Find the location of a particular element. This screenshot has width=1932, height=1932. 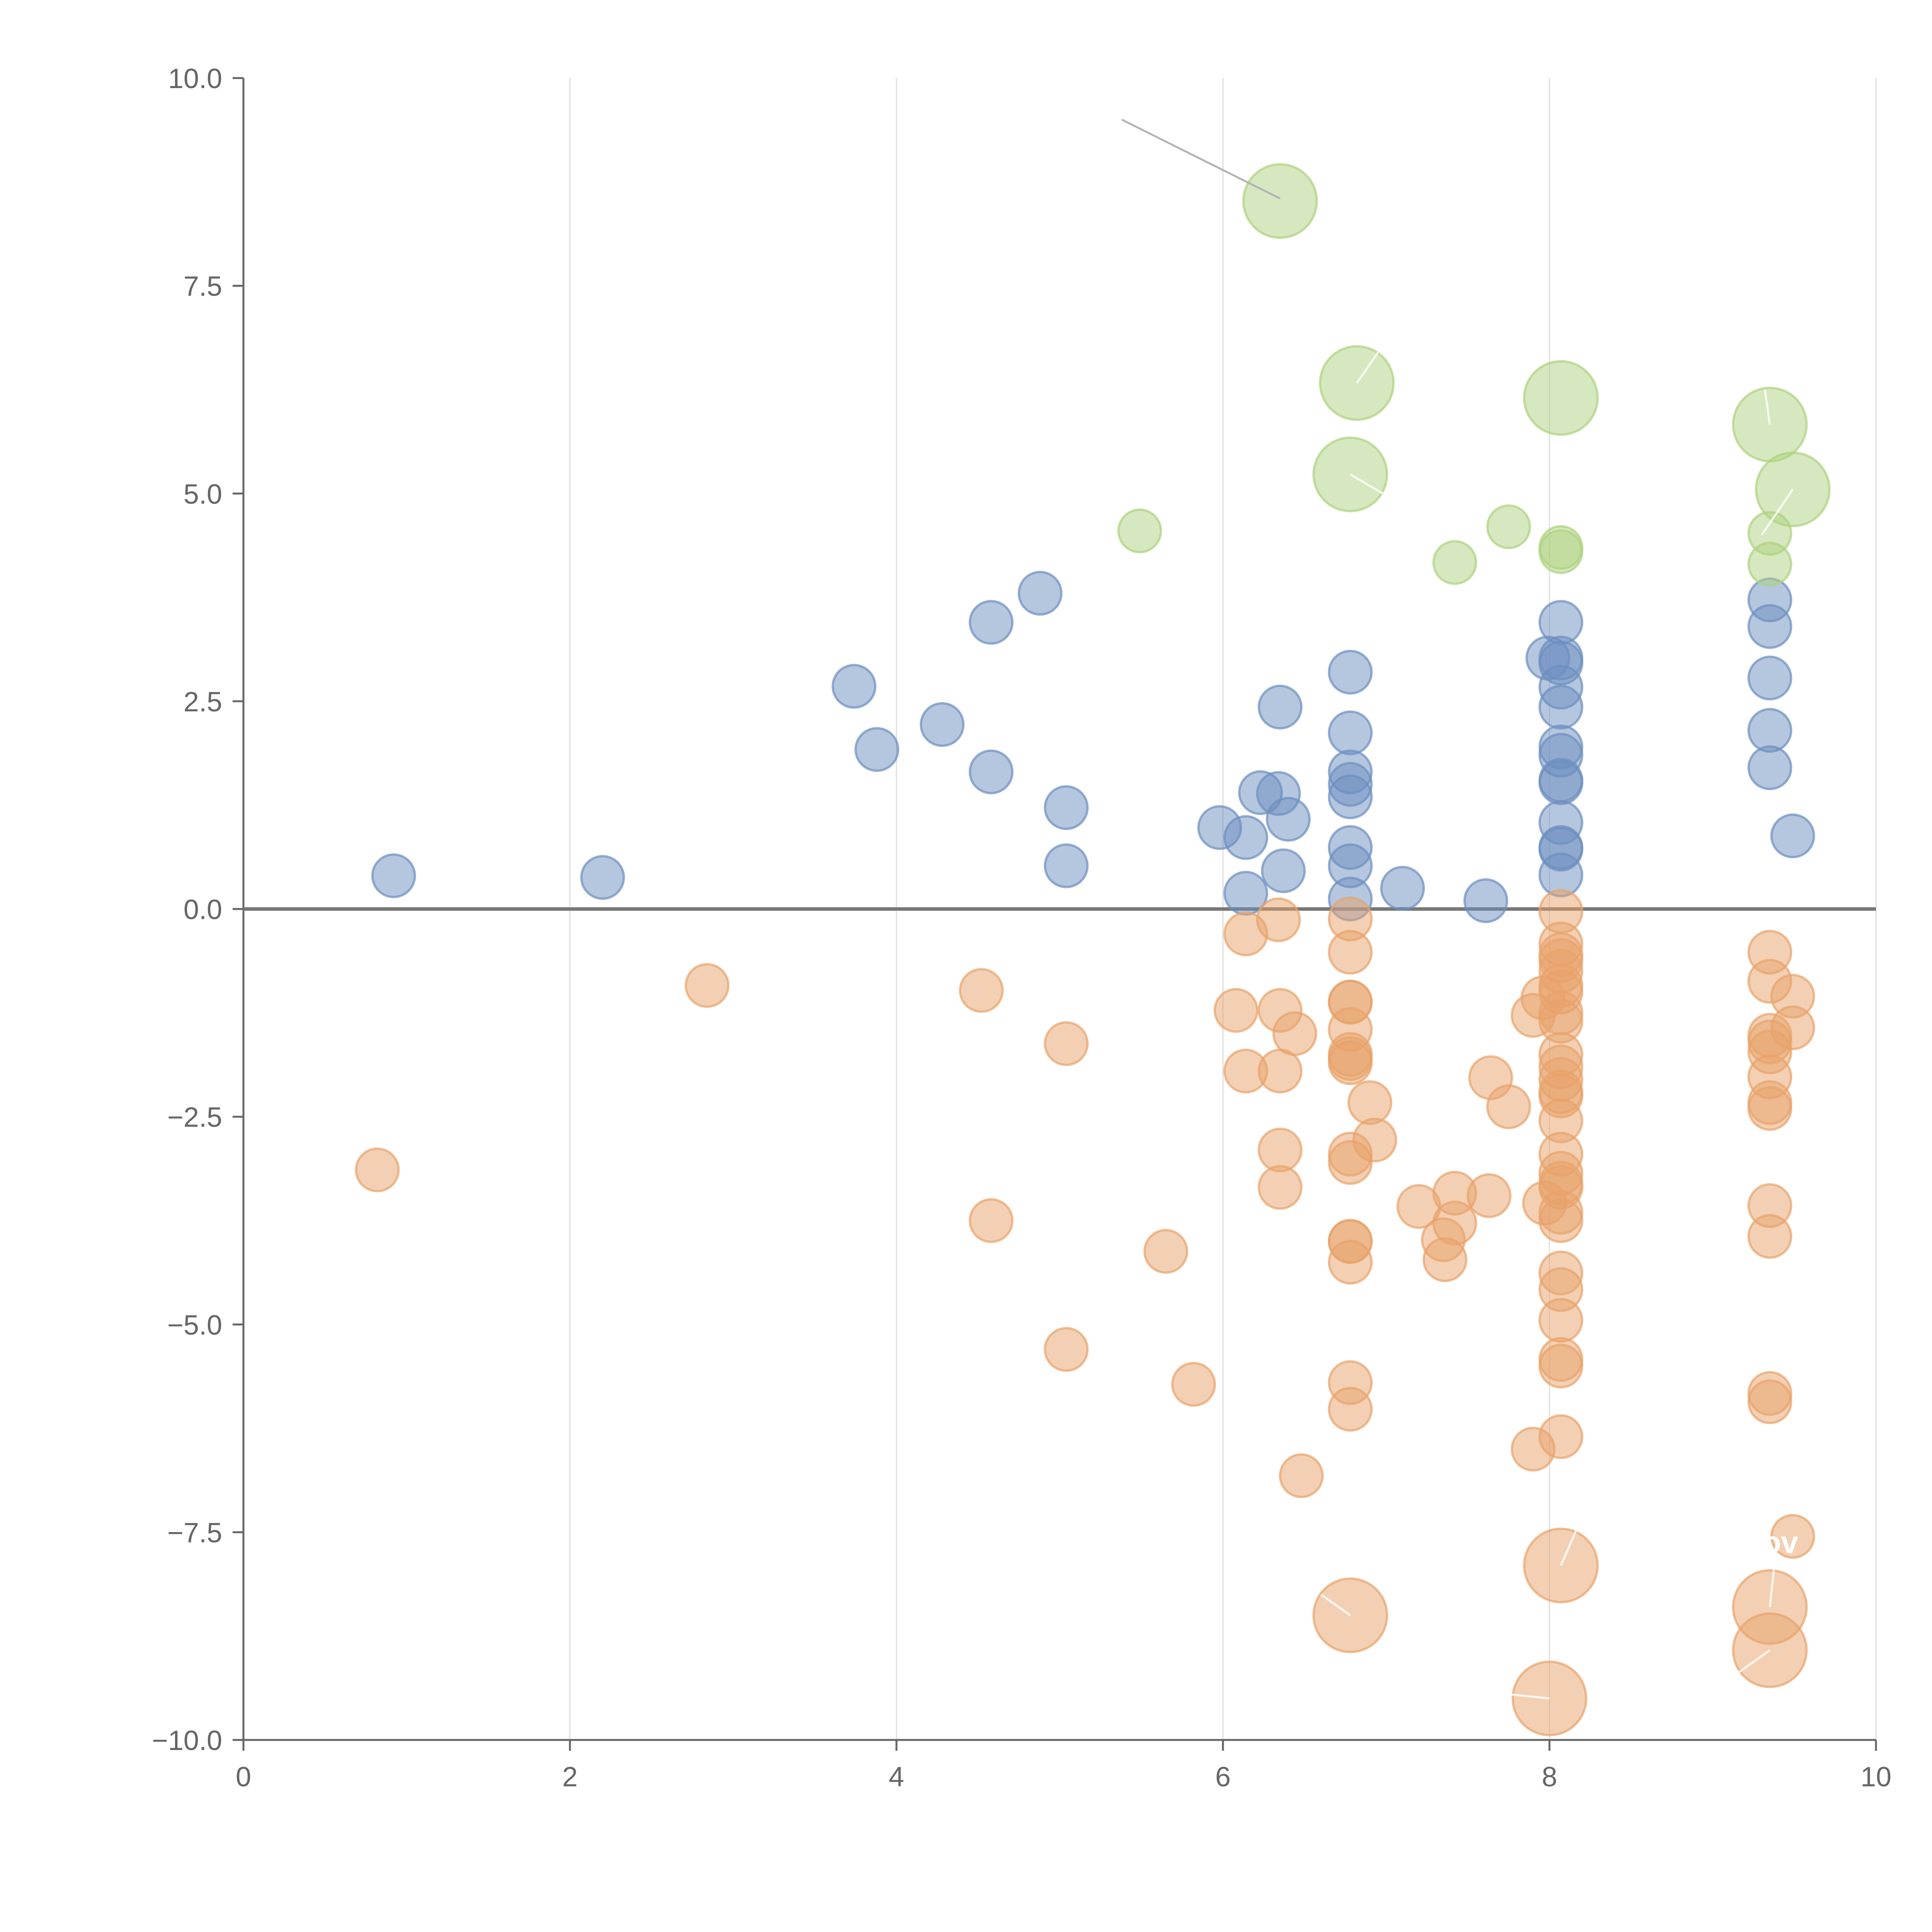

x-tick-label: 8 is located at coordinates (1549, 1778).